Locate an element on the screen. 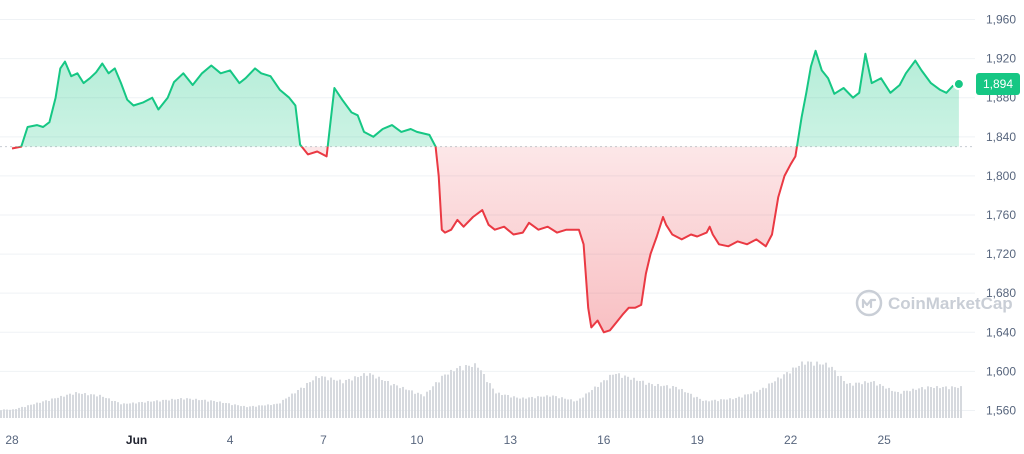 This screenshot has width=1024, height=454. watermark: CoinMarketCap is located at coordinates (934, 303).